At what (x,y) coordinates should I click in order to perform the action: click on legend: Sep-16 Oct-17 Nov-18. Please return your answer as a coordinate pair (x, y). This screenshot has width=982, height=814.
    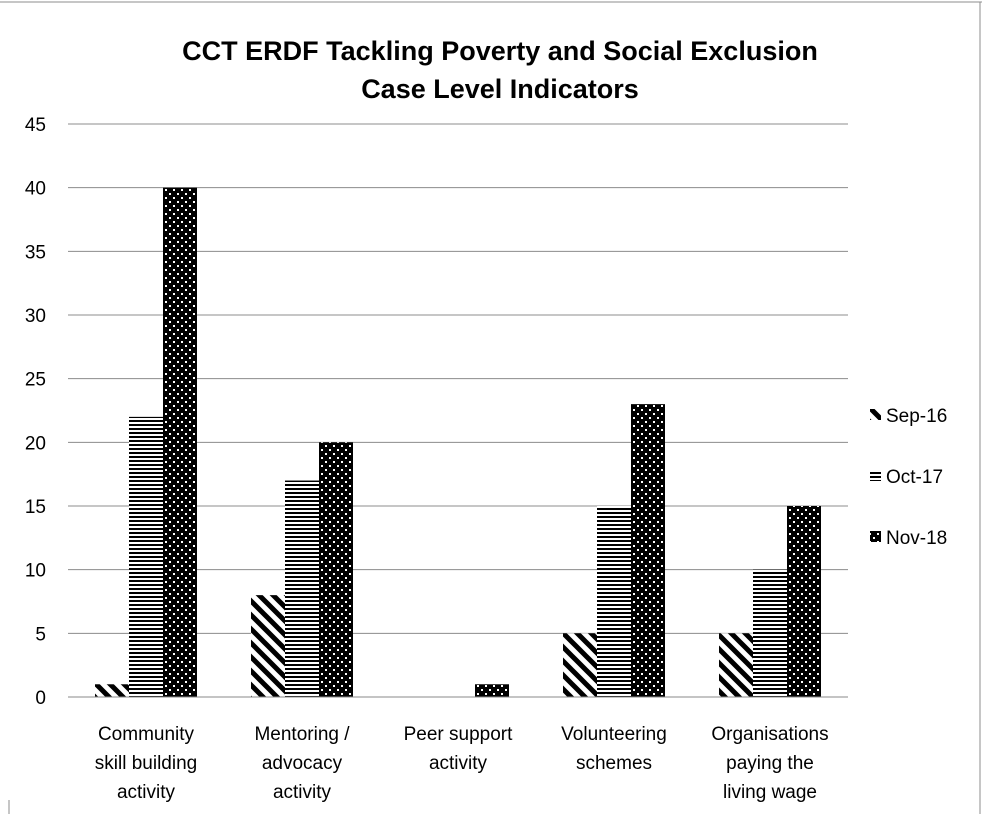
    Looking at the image, I should click on (908, 477).